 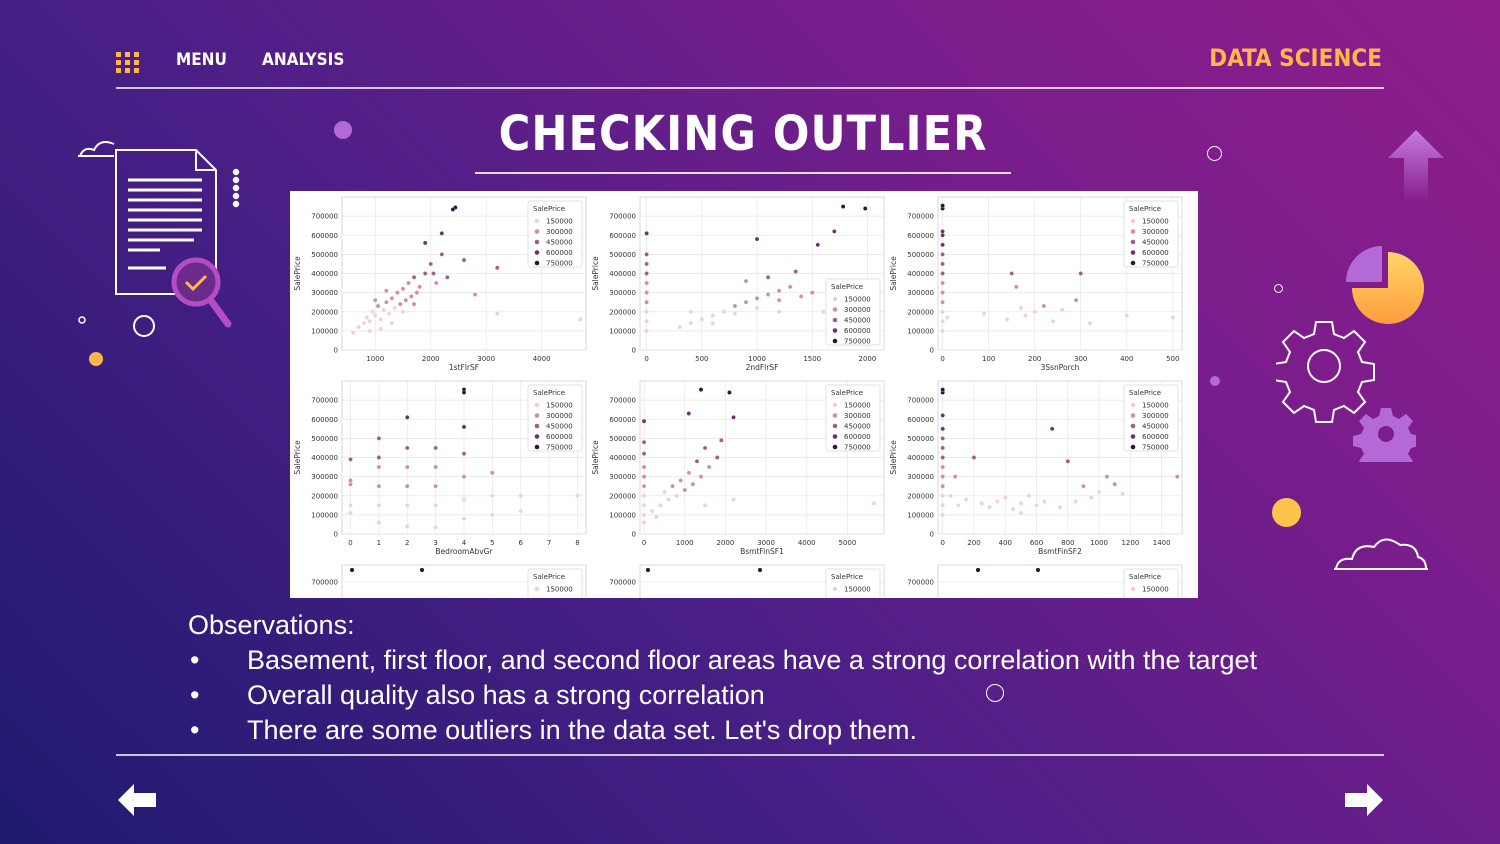 What do you see at coordinates (201, 60) in the screenshot?
I see `nav-menu: MENU` at bounding box center [201, 60].